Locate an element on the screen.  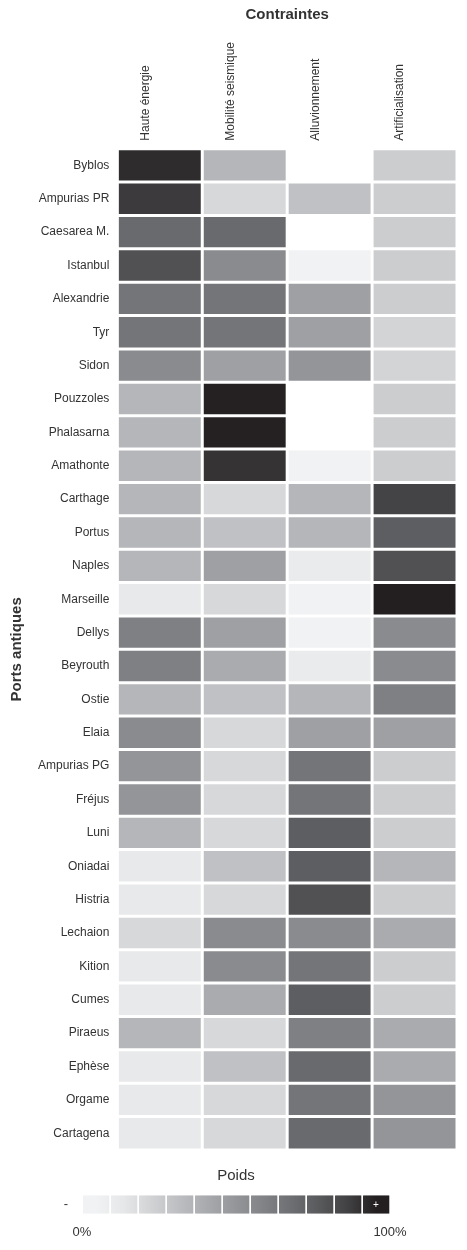
y-tick-label: Portus is located at coordinates (92, 531).